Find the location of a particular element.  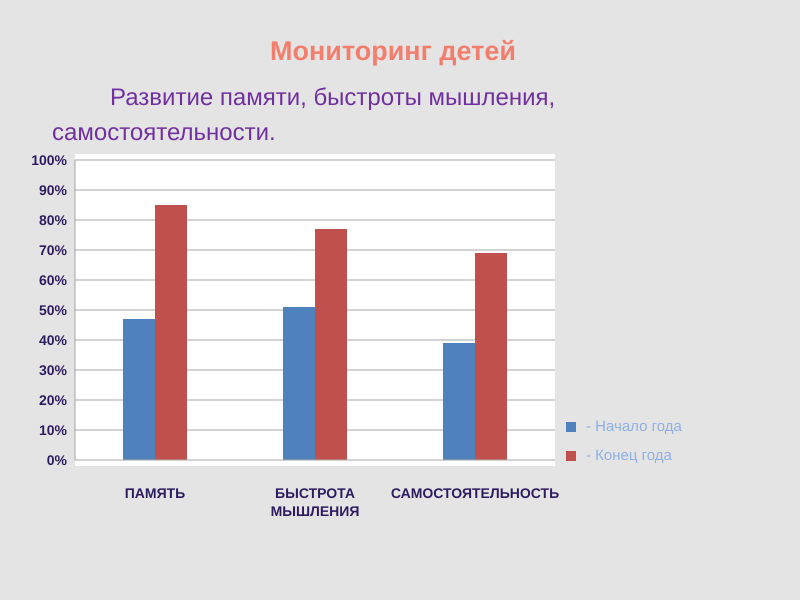

y-tick-label: 60% is located at coordinates (53, 280).